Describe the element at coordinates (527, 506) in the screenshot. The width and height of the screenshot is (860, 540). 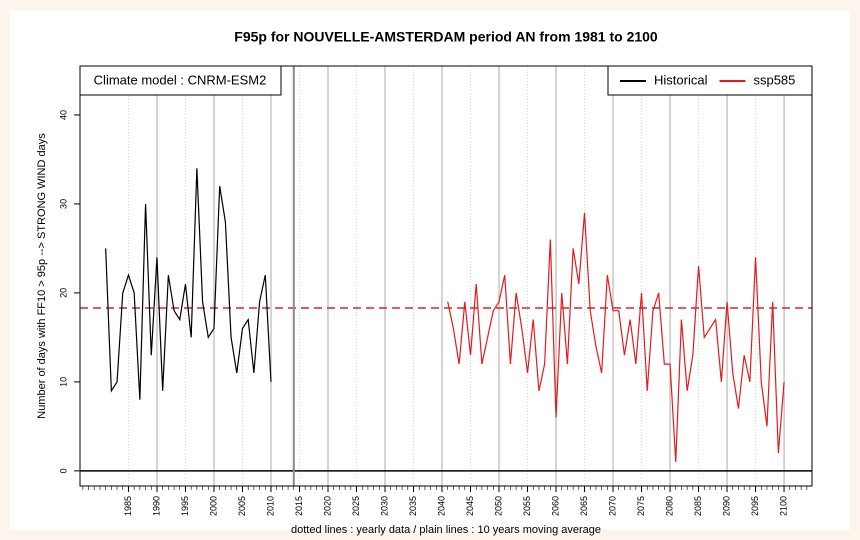
I see `x-tick-label: 2055` at that location.